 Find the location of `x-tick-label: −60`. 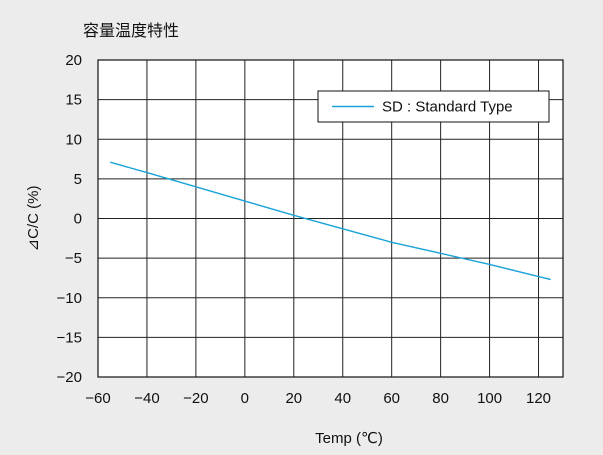

x-tick-label: −60 is located at coordinates (97, 398).